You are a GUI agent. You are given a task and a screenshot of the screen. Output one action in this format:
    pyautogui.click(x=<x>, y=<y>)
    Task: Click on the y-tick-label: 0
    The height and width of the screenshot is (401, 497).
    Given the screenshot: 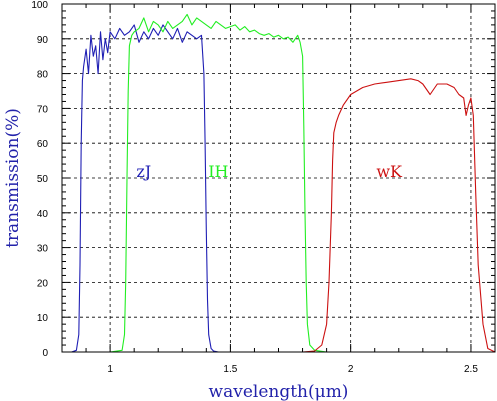 What is the action you would take?
    pyautogui.click(x=45, y=353)
    